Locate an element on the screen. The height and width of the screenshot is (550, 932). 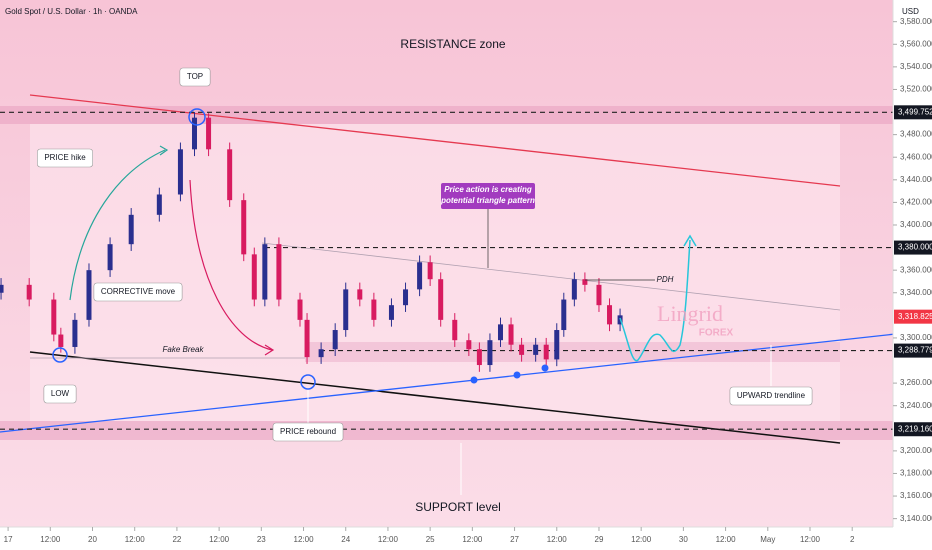
hike-arrowhead is located at coordinates (164, 150).